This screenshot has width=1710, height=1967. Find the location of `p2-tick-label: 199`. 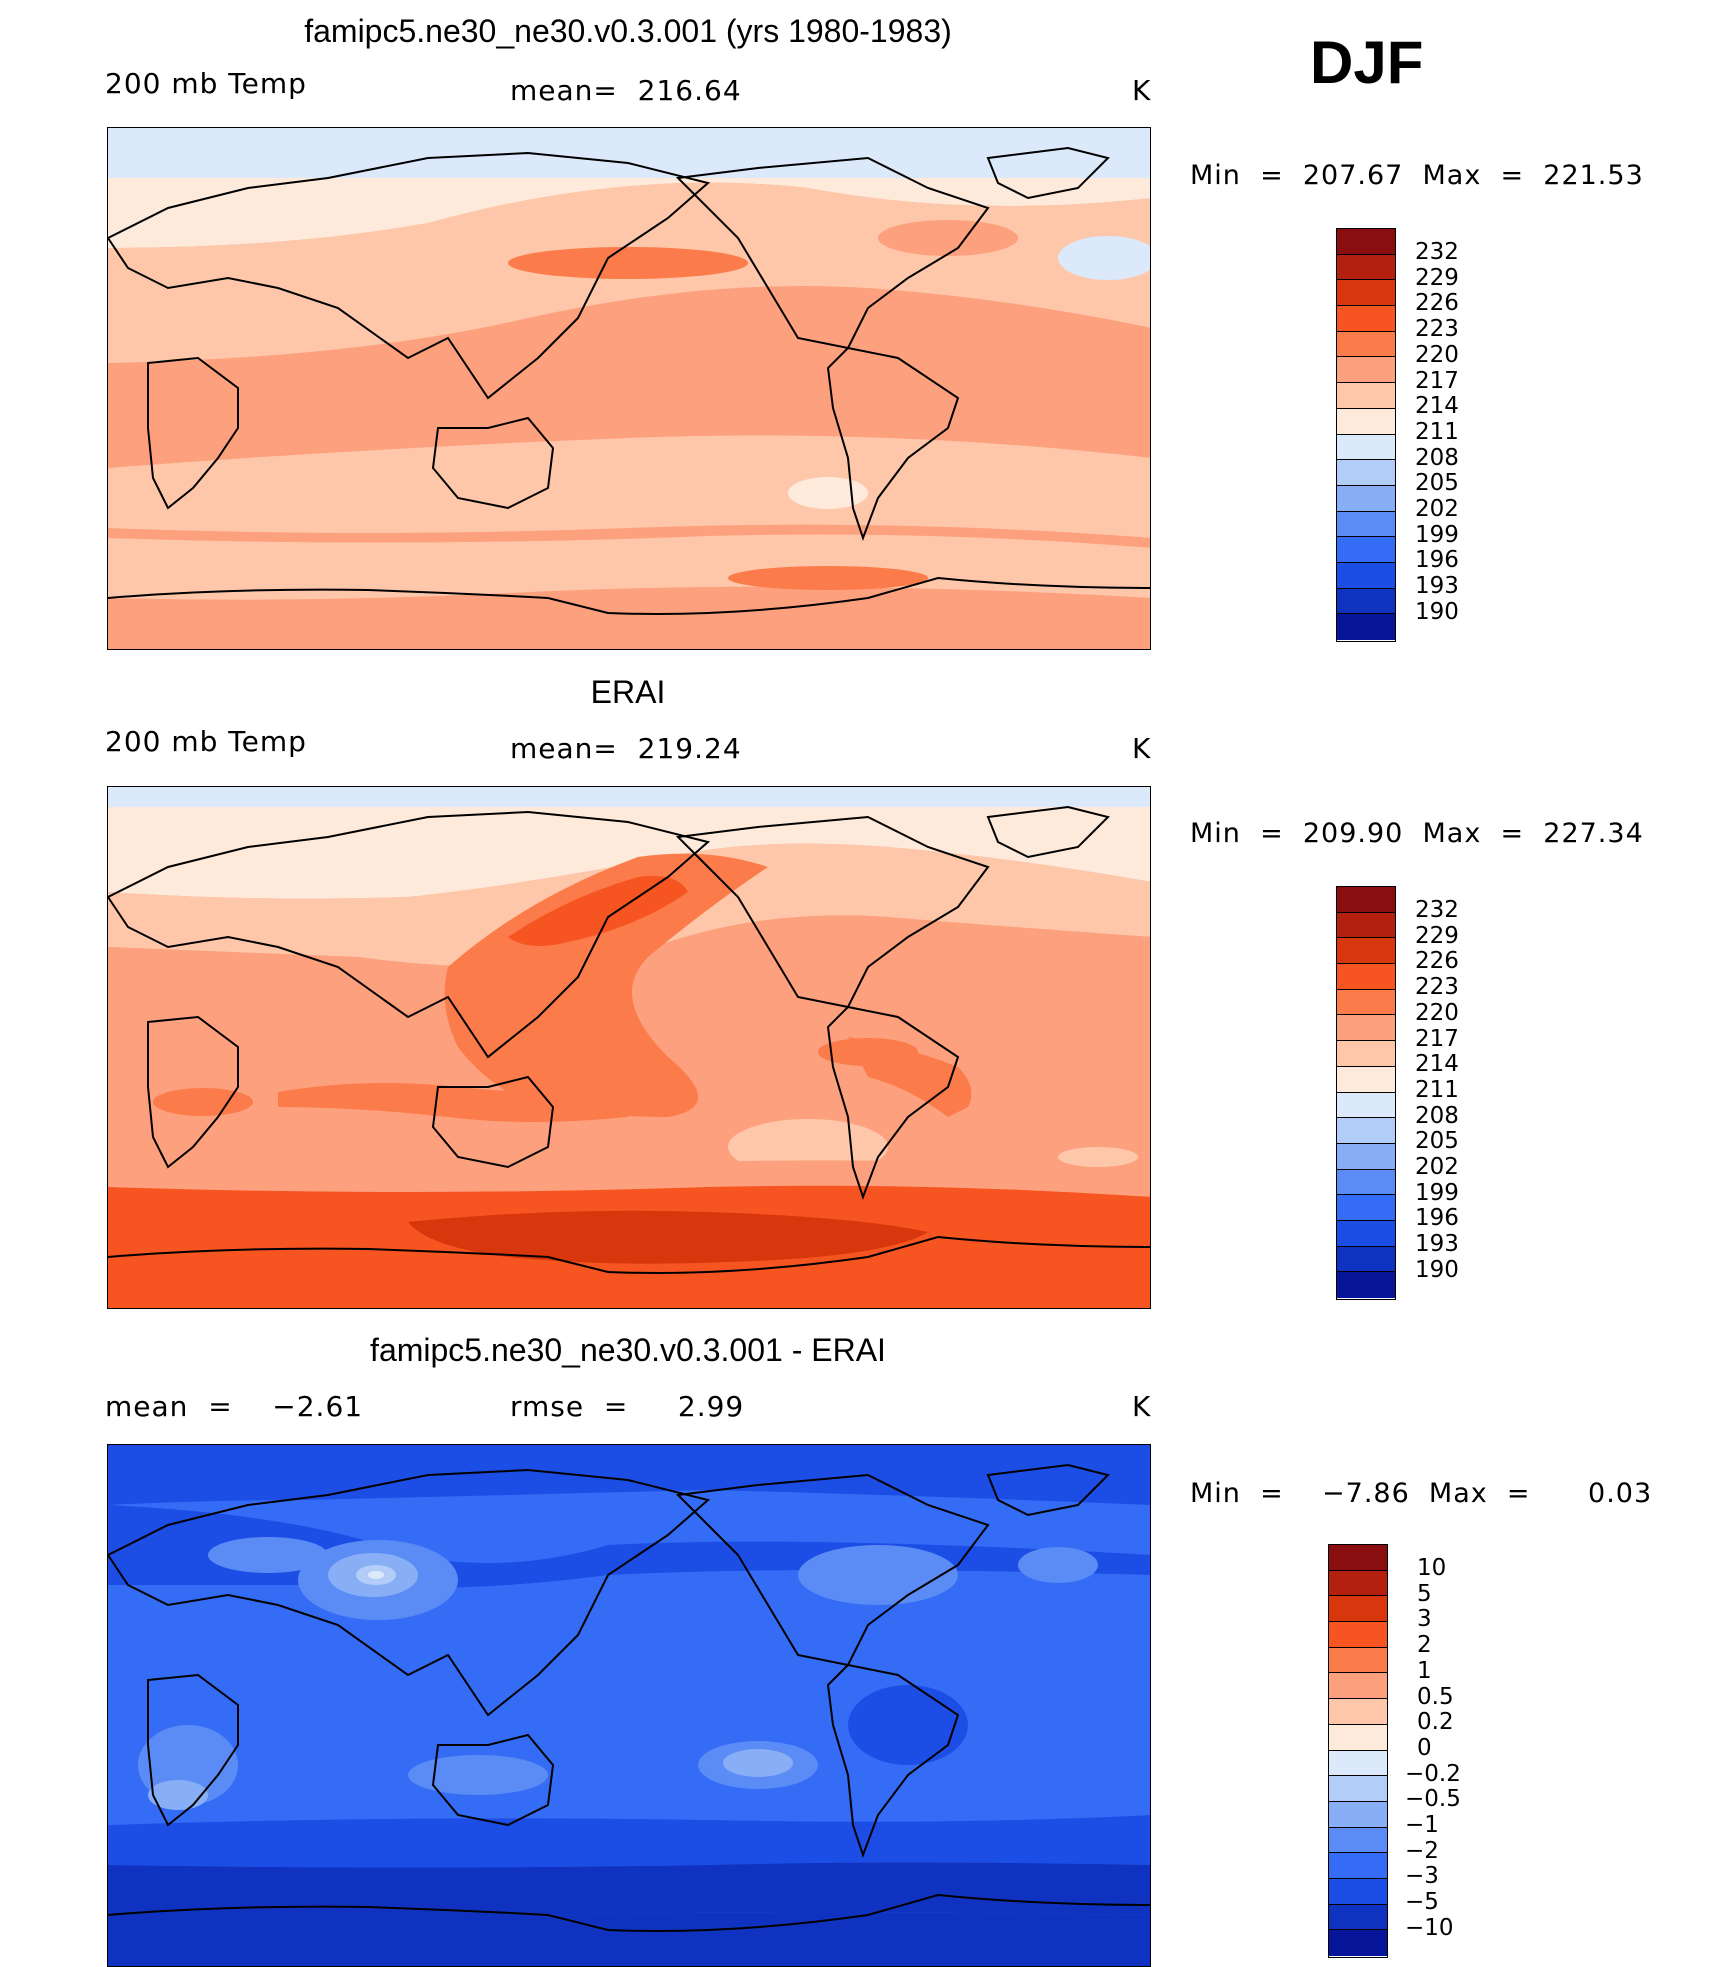

p2-tick-label: 199 is located at coordinates (1437, 1193).